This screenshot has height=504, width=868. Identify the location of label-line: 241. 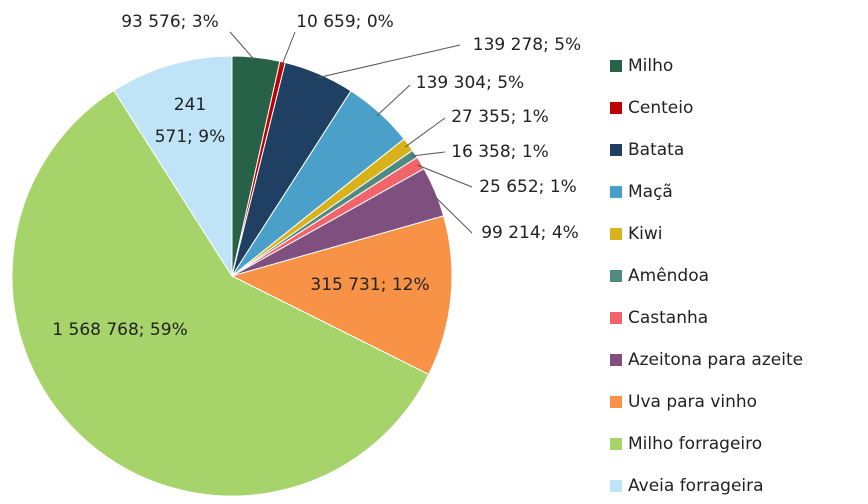
(190, 105).